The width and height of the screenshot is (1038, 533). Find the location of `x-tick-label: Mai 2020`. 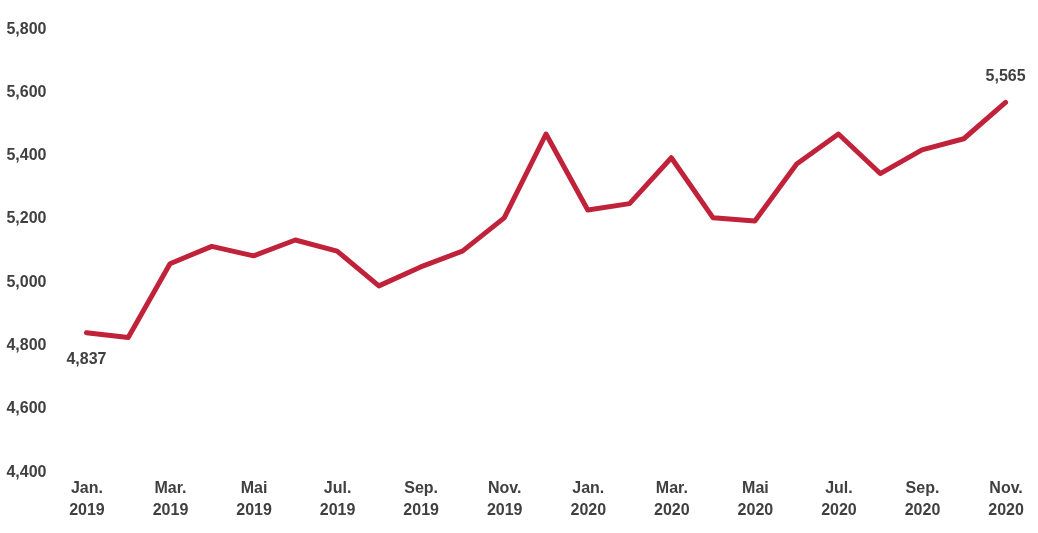

x-tick-label: Mai 2020 is located at coordinates (755, 498).